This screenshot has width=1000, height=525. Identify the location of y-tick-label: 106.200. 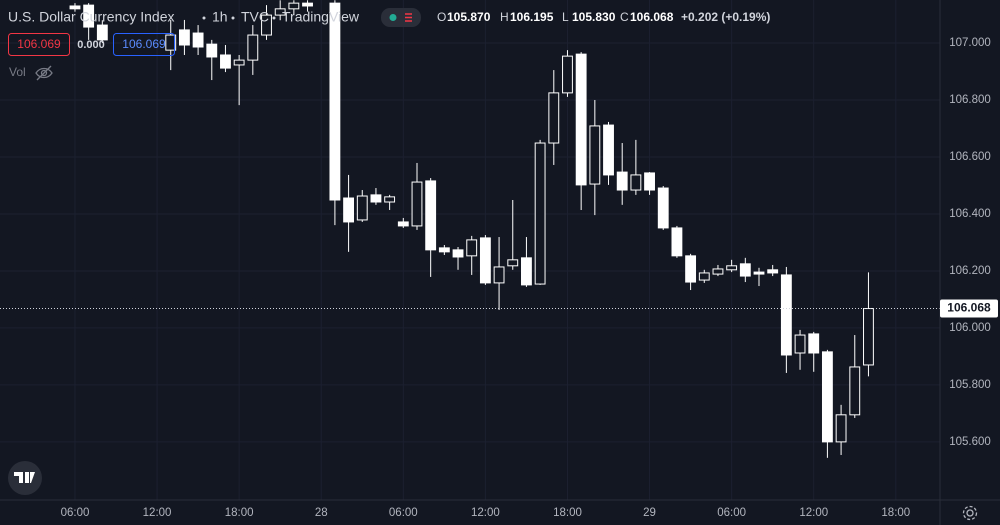
(970, 271).